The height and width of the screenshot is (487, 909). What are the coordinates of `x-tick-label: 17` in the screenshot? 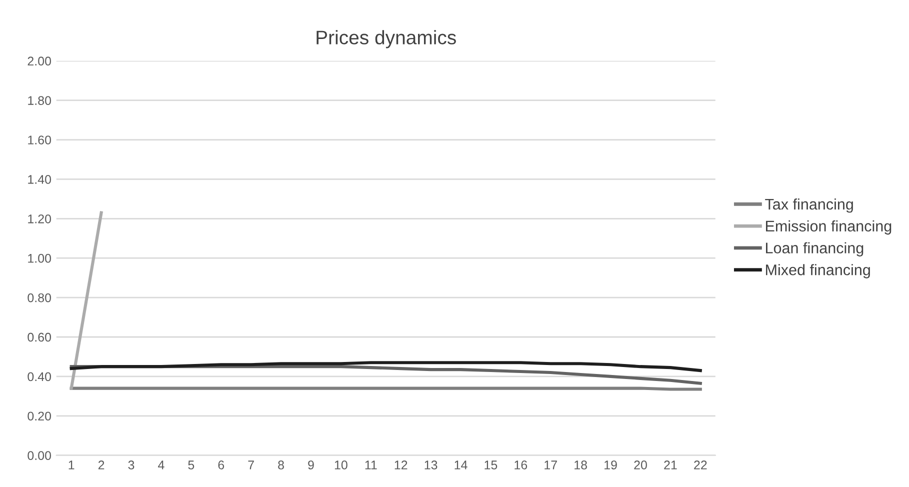 It's located at (550, 465).